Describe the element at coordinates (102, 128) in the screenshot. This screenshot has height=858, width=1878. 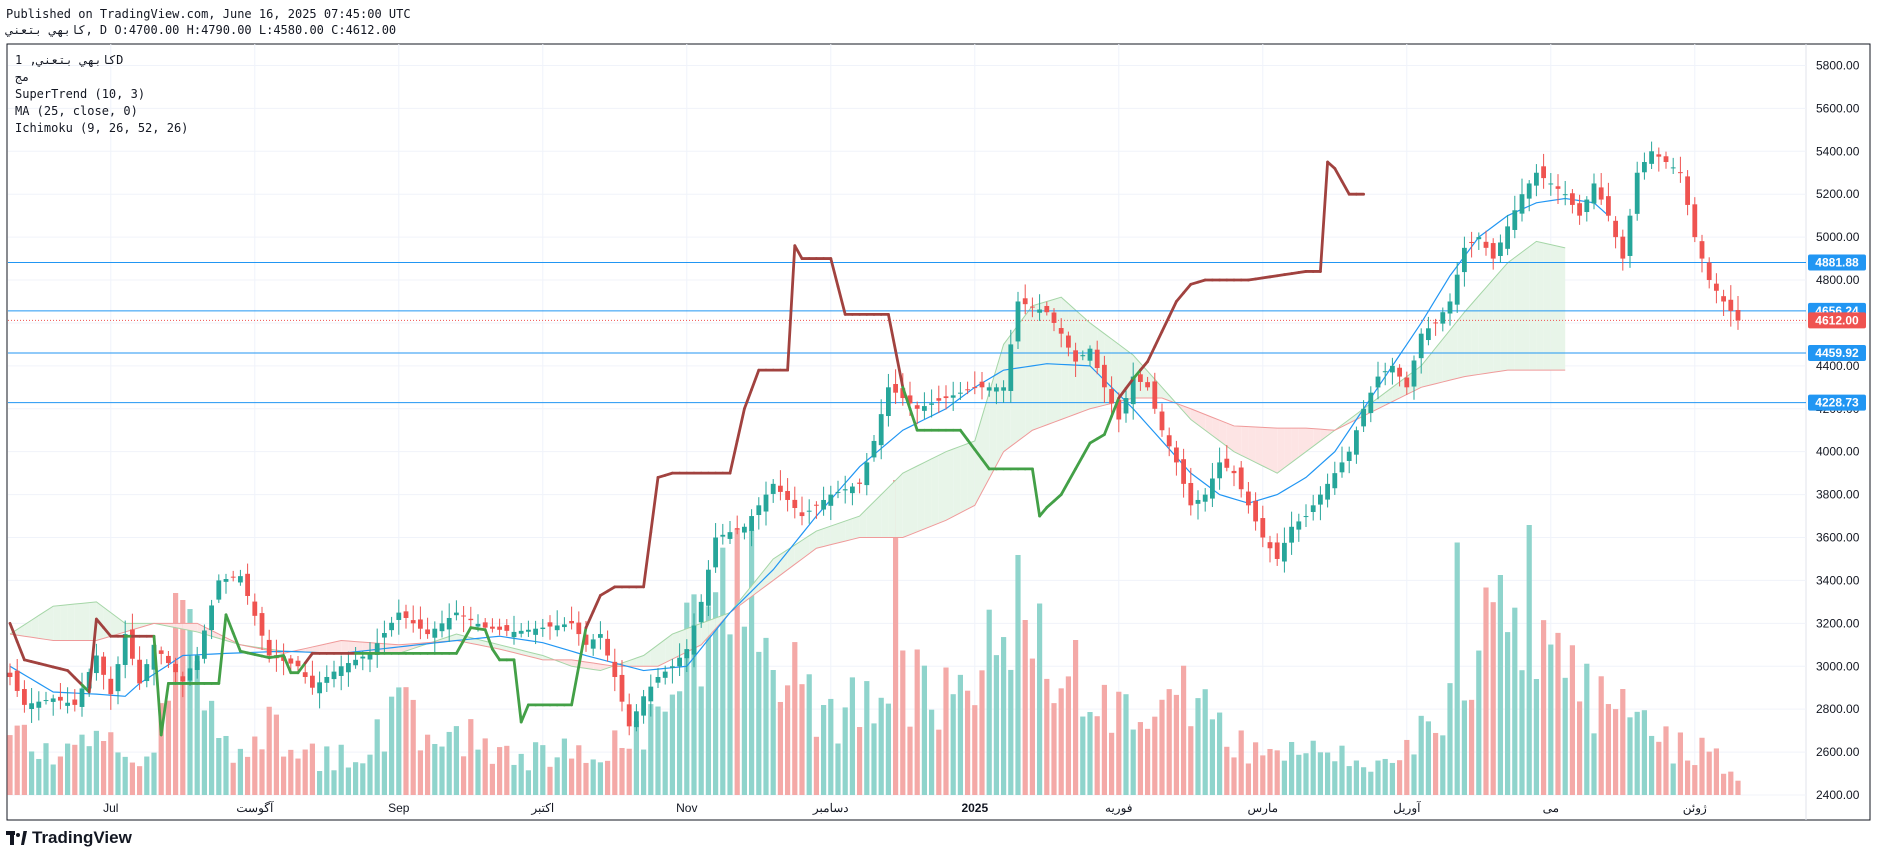
I see `legend-ichimoku: Ichimoku (9, 26, 52, 26)` at that location.